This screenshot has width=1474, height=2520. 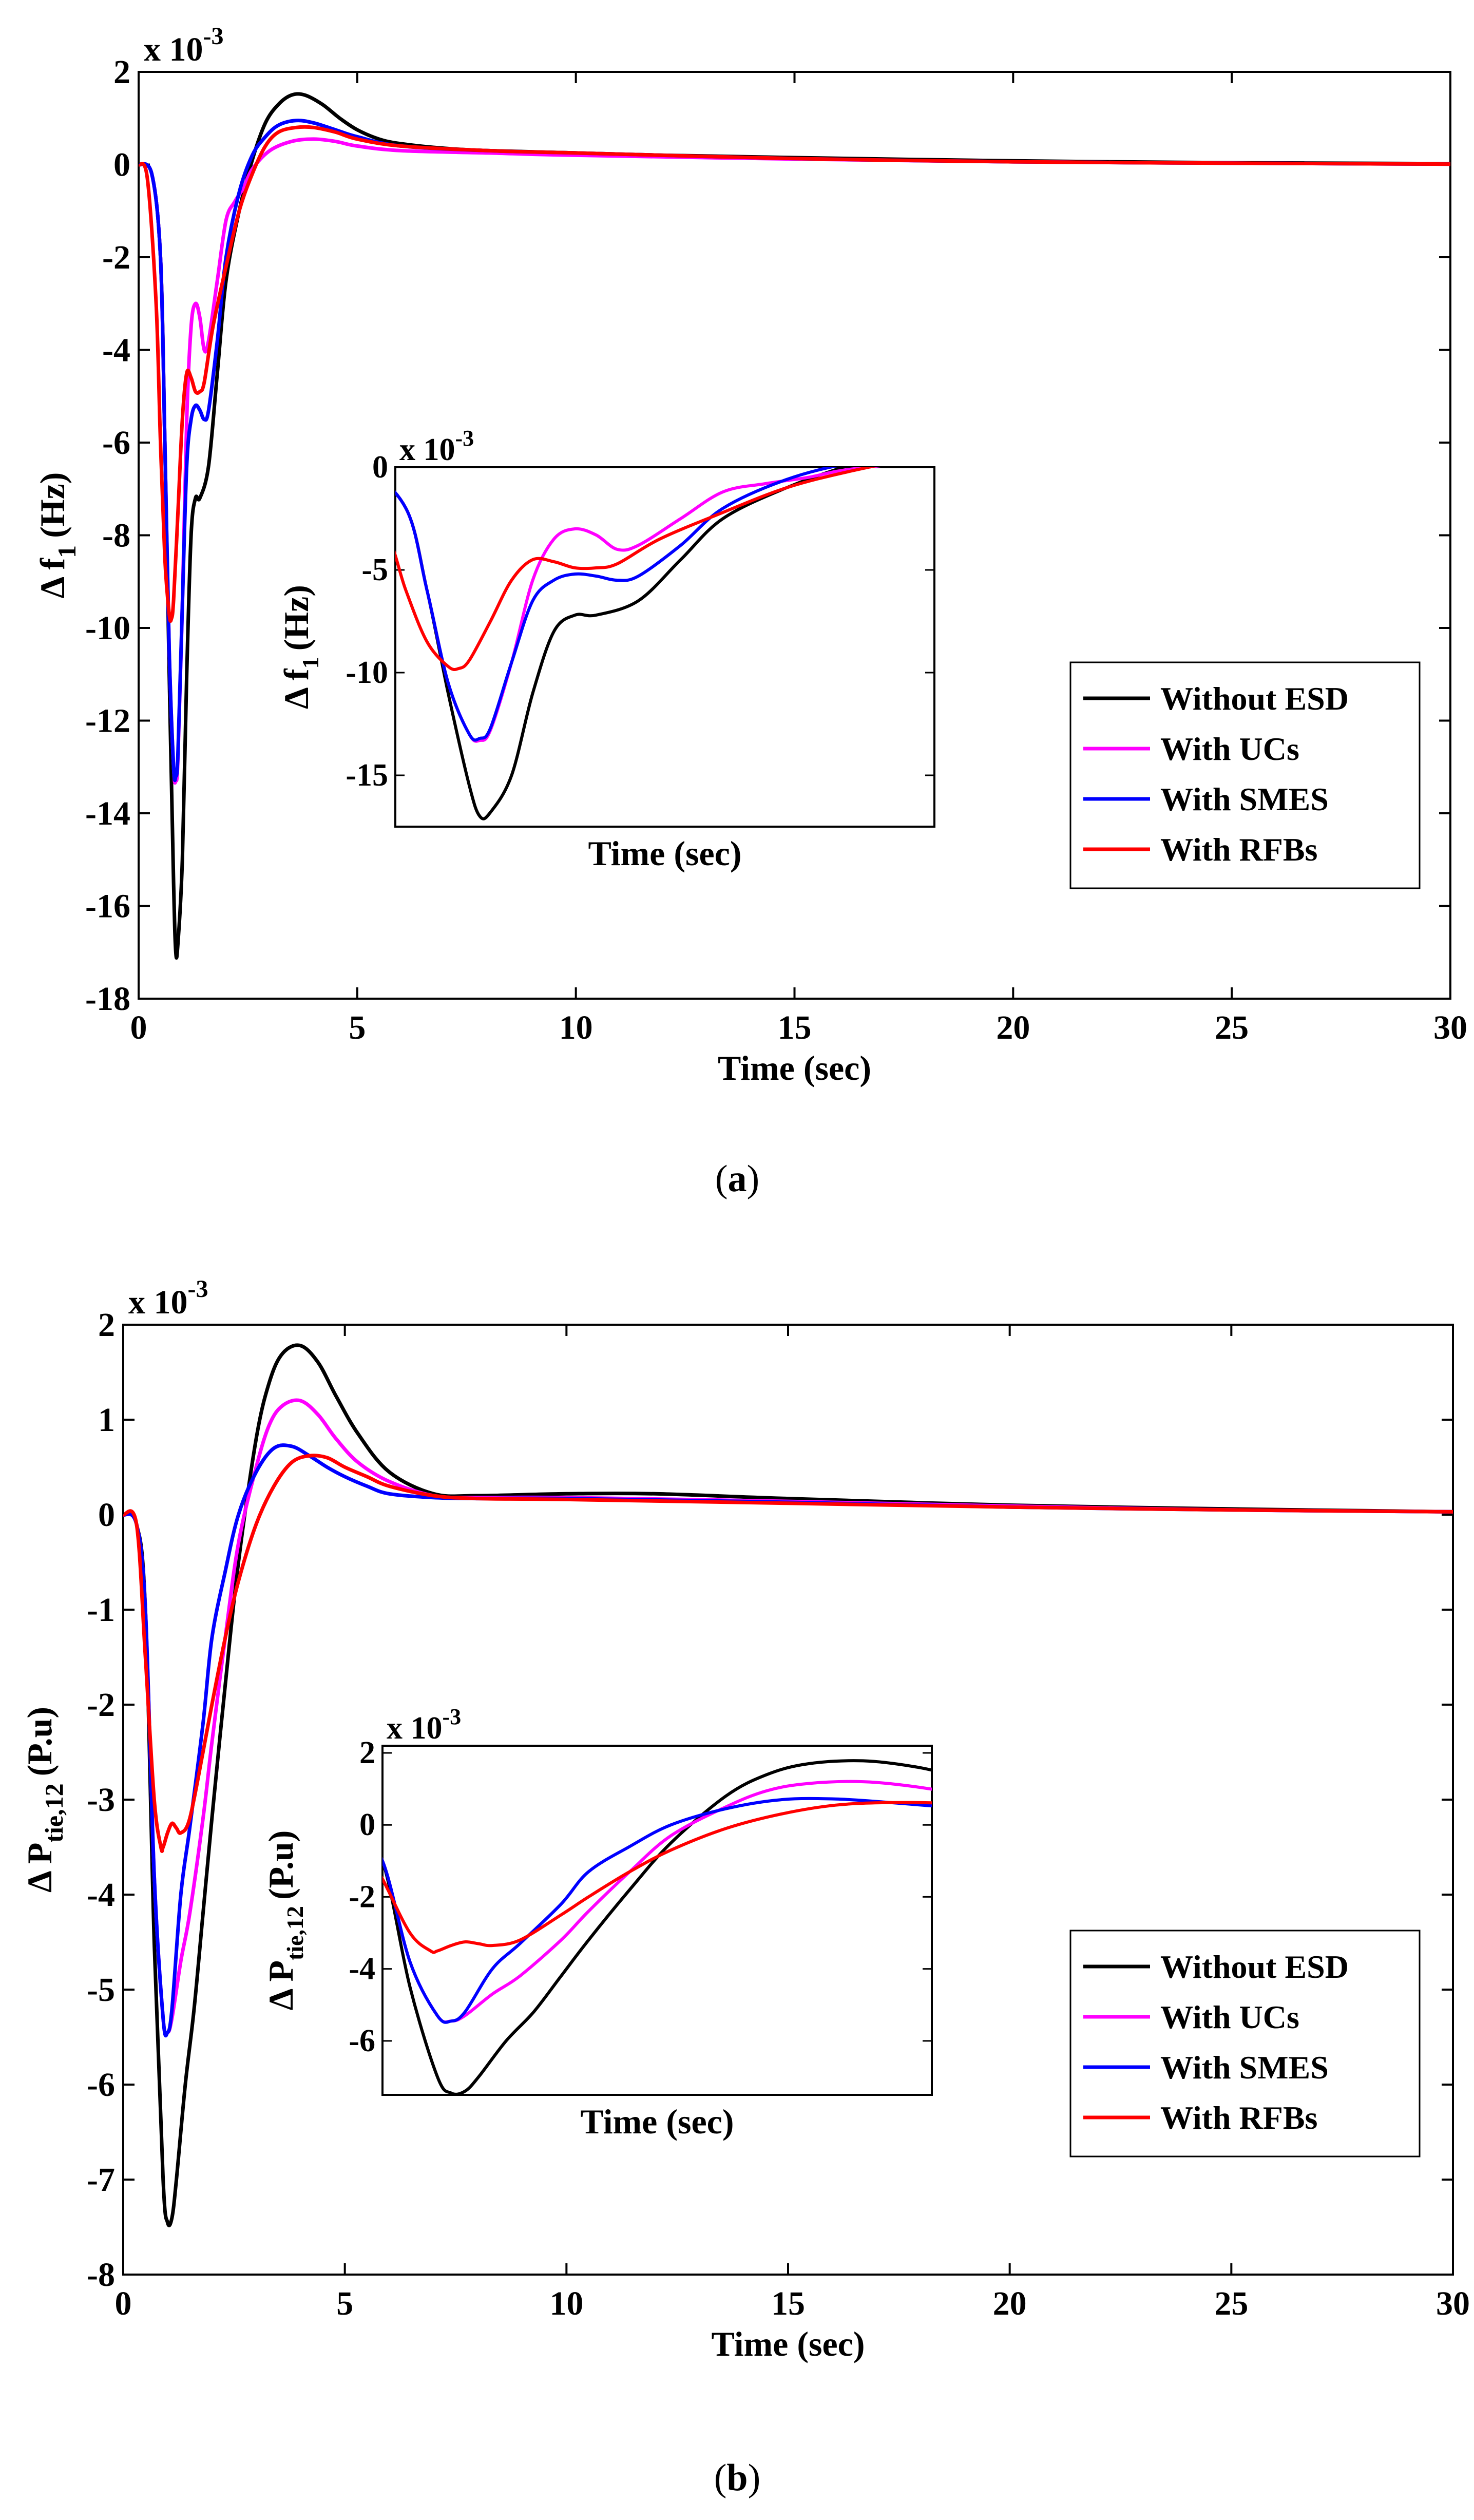 I want to click on inset-y-axis-title-unit: (P.u), so click(x=280, y=1865).